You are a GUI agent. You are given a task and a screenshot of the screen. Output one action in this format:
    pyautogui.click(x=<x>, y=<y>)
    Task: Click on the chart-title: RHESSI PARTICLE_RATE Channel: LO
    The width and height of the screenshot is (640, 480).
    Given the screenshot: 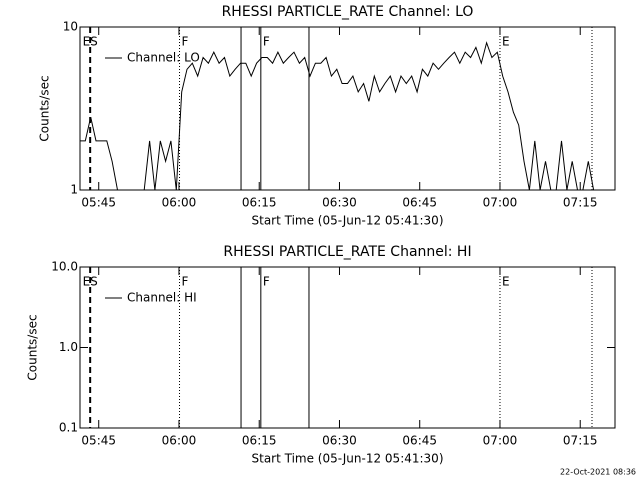 What is the action you would take?
    pyautogui.click(x=348, y=12)
    